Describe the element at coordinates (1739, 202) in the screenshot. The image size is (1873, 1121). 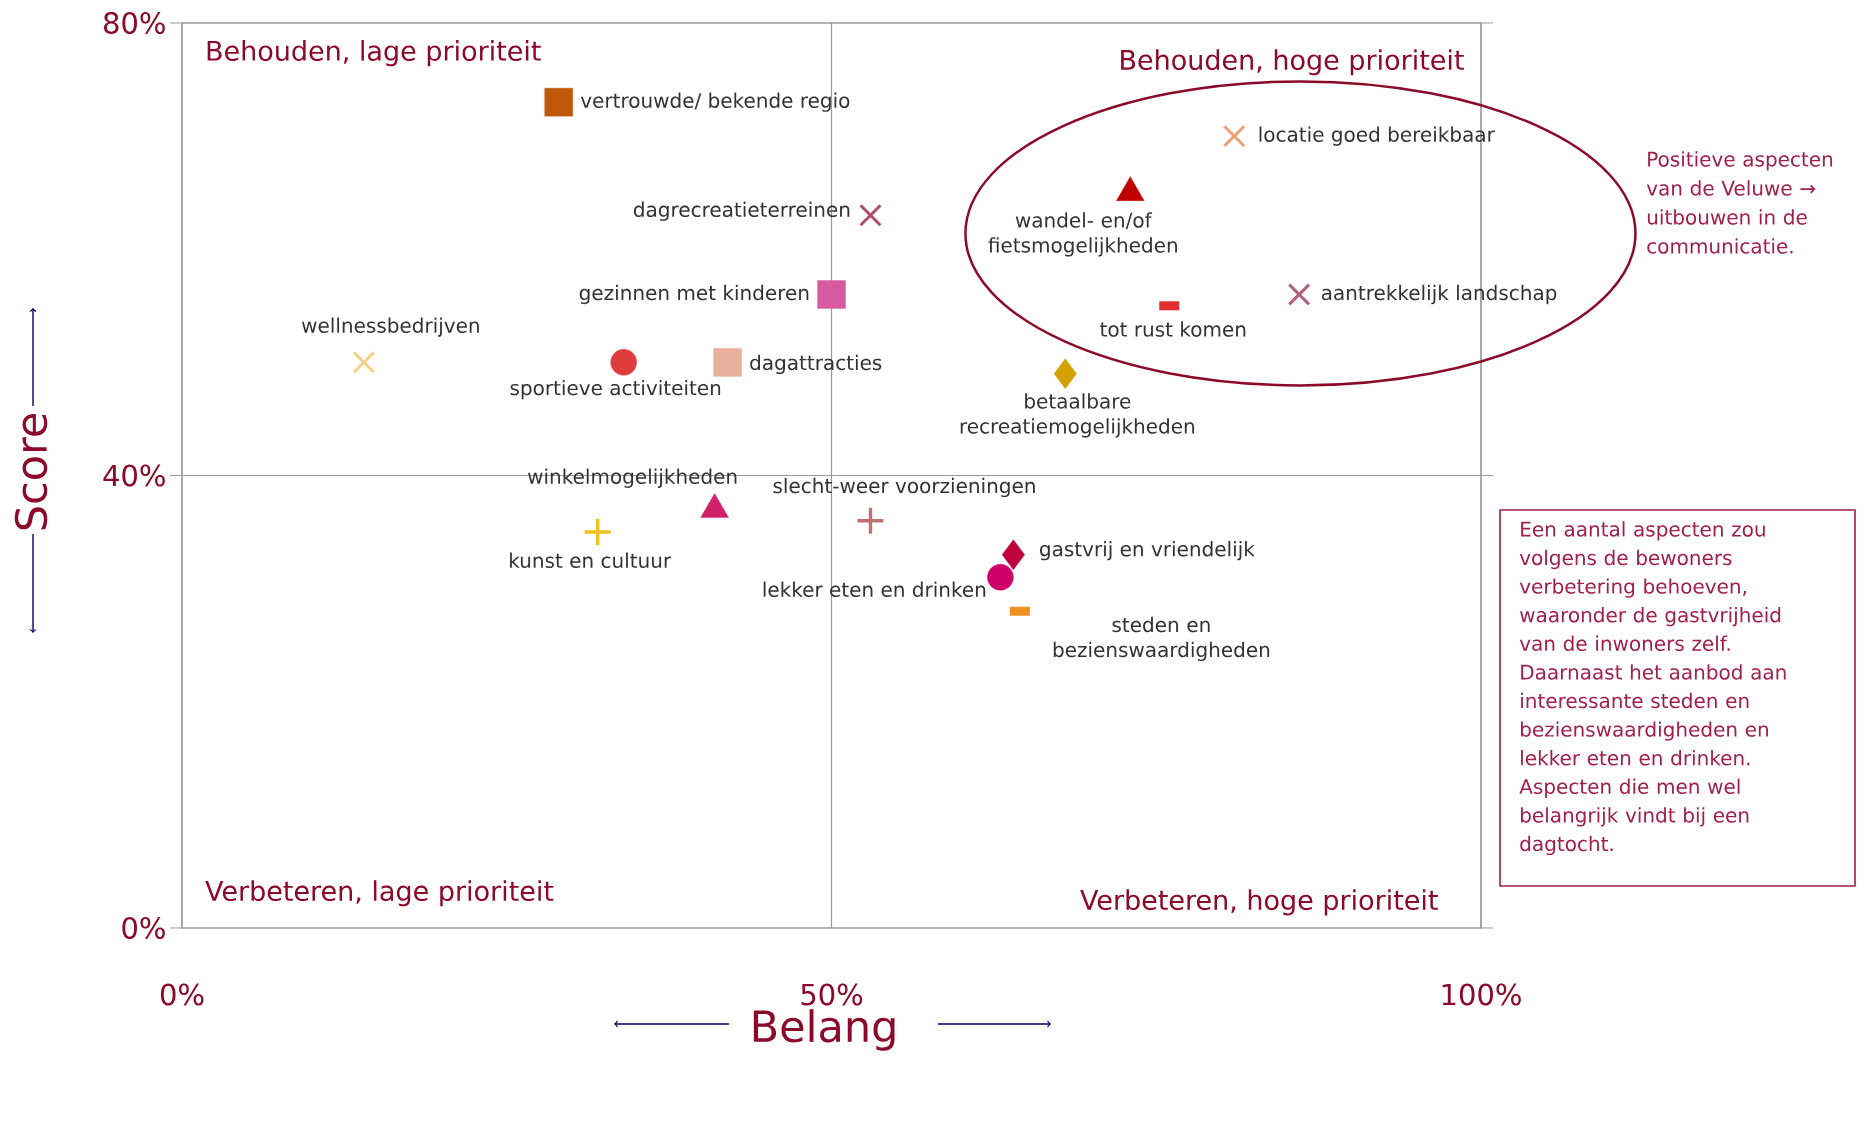
I see `text: Positieve aspecten van de Veluwe → uitbouwen in de communicatie.` at that location.